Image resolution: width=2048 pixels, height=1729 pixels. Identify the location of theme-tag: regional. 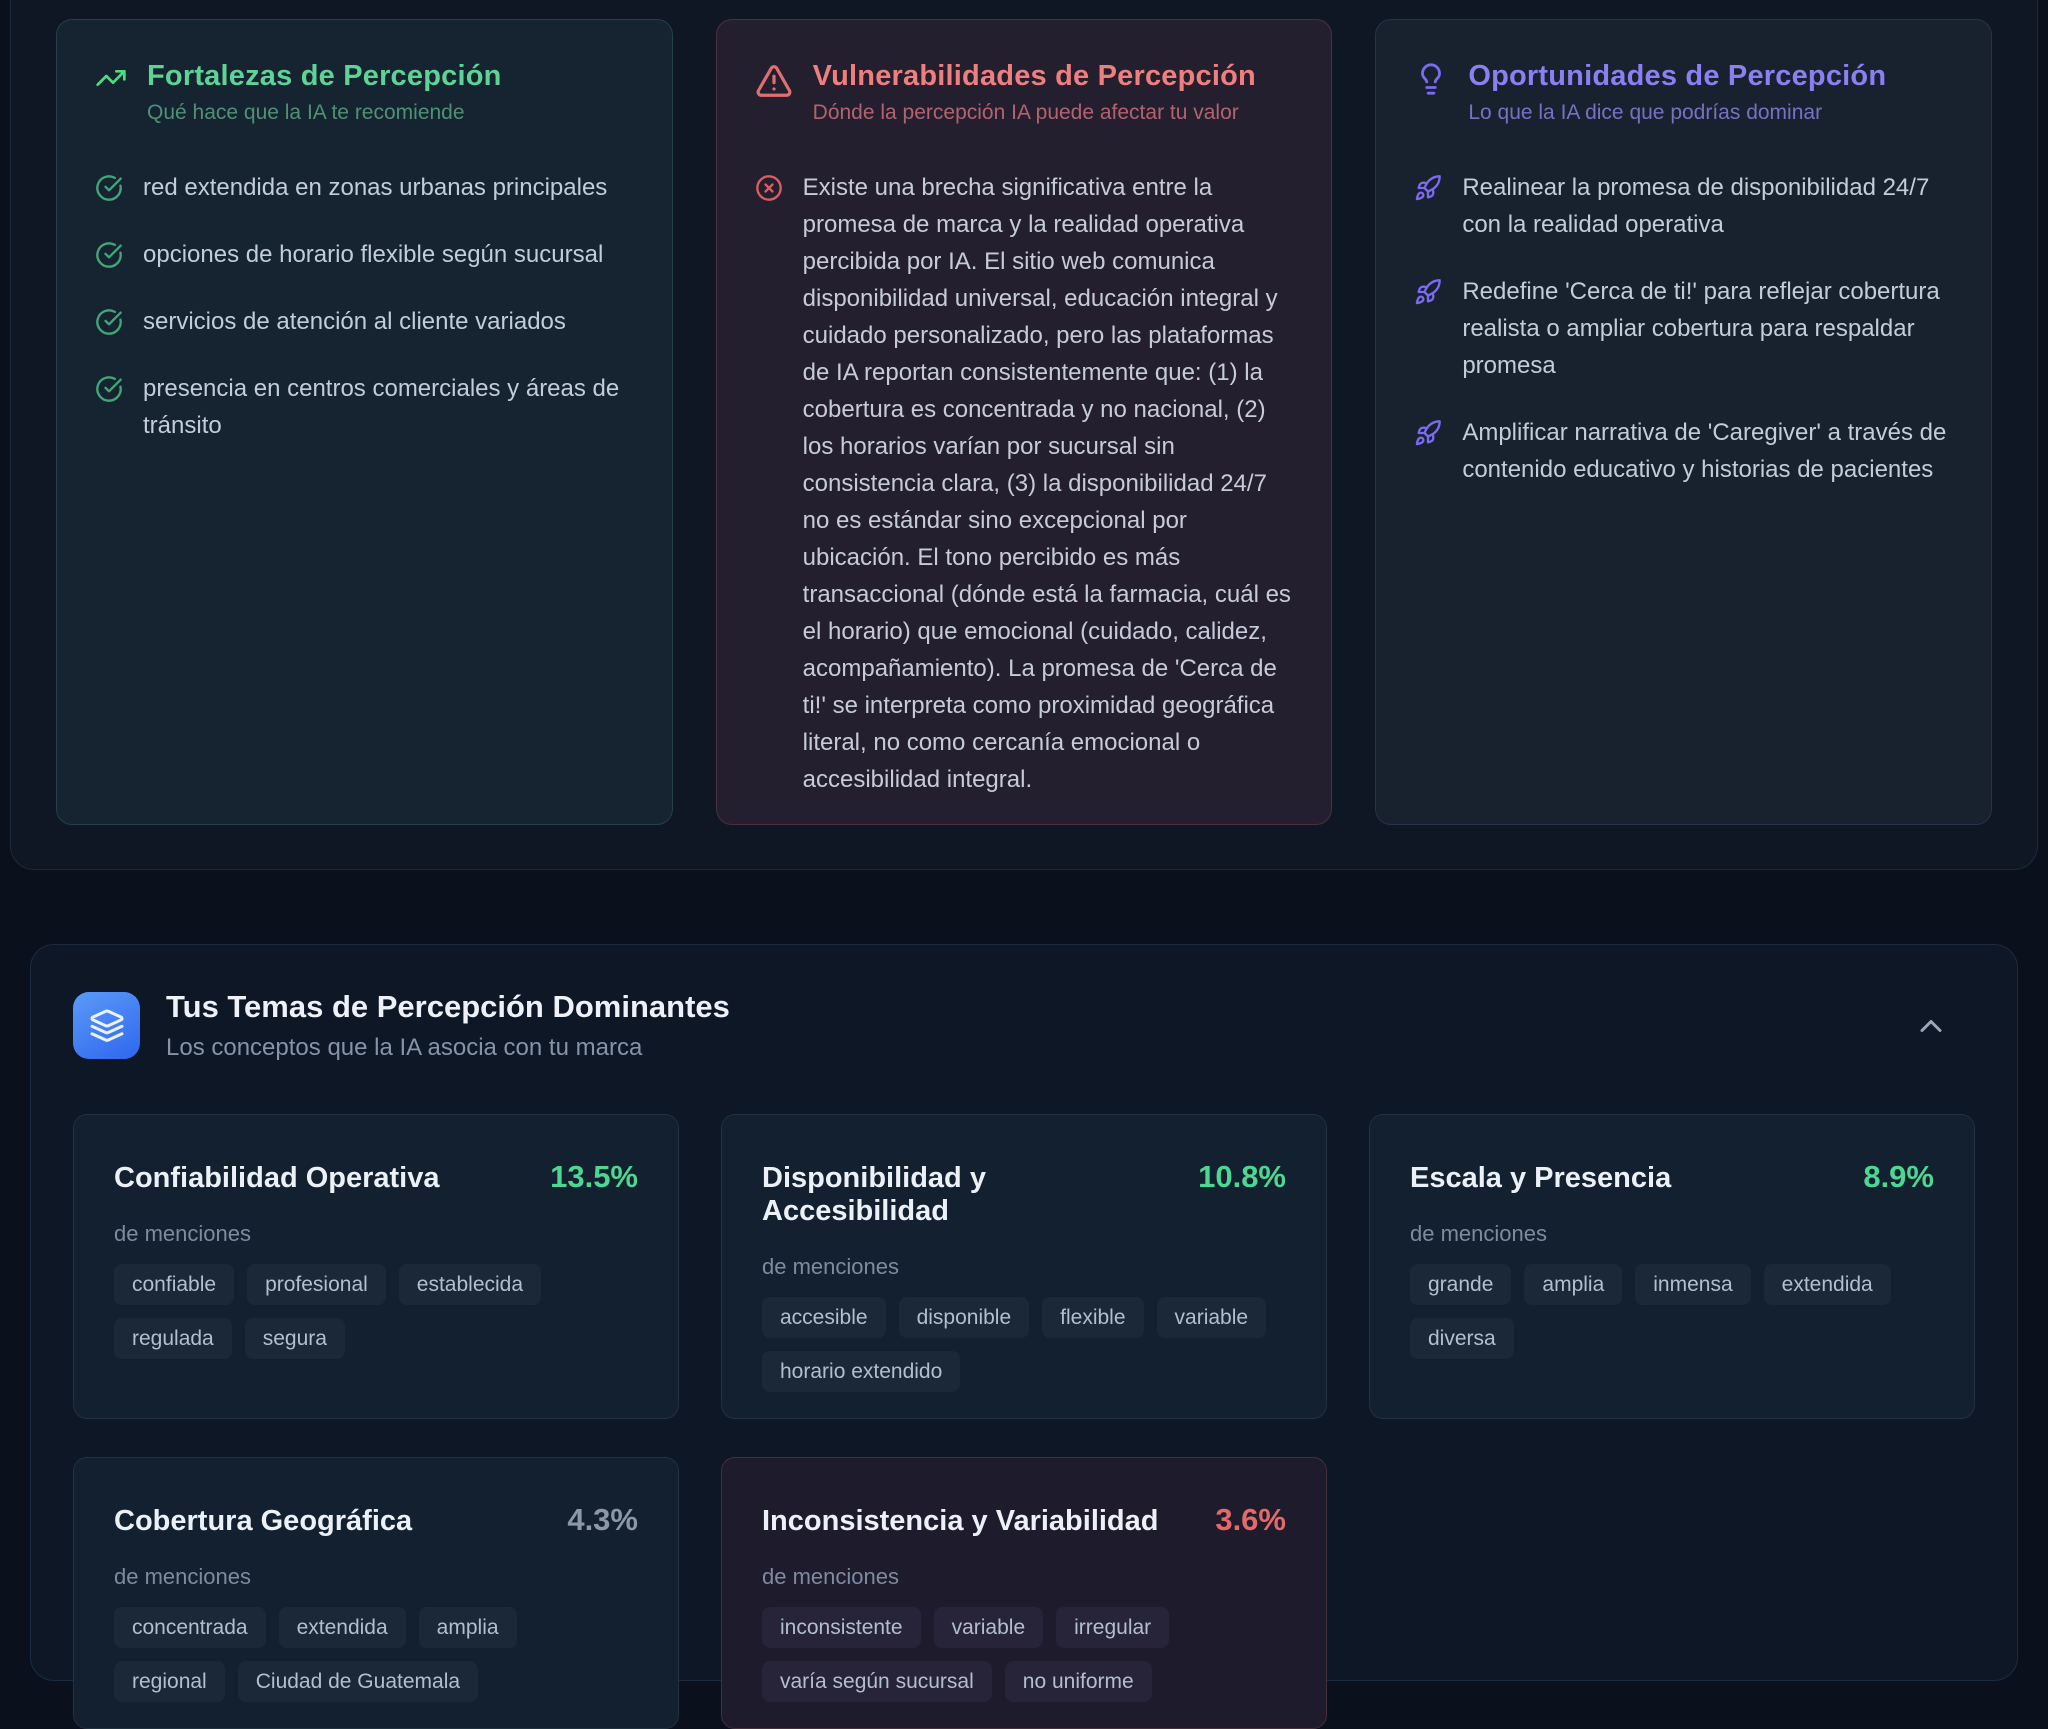
(169, 1681).